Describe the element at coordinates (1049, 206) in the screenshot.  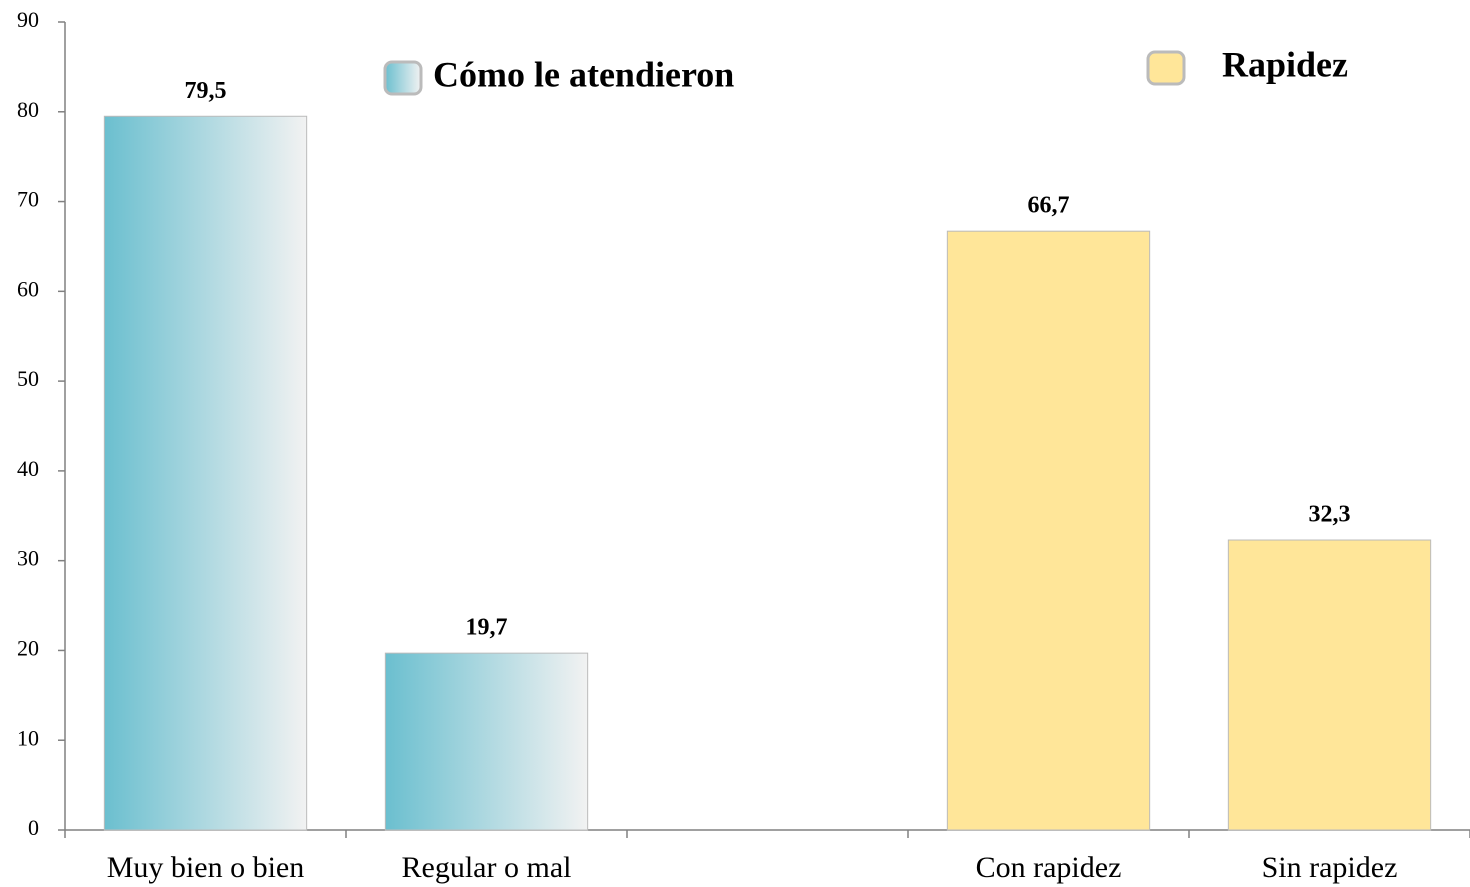
I see `value-label: 66,7` at that location.